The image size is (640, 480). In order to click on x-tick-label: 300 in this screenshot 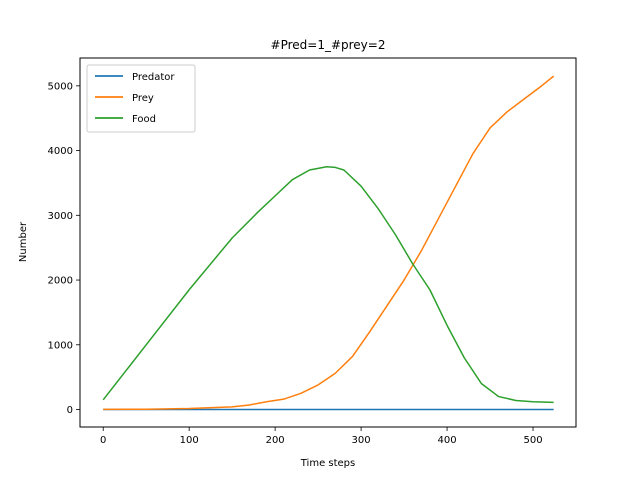, I will do `click(361, 440)`.